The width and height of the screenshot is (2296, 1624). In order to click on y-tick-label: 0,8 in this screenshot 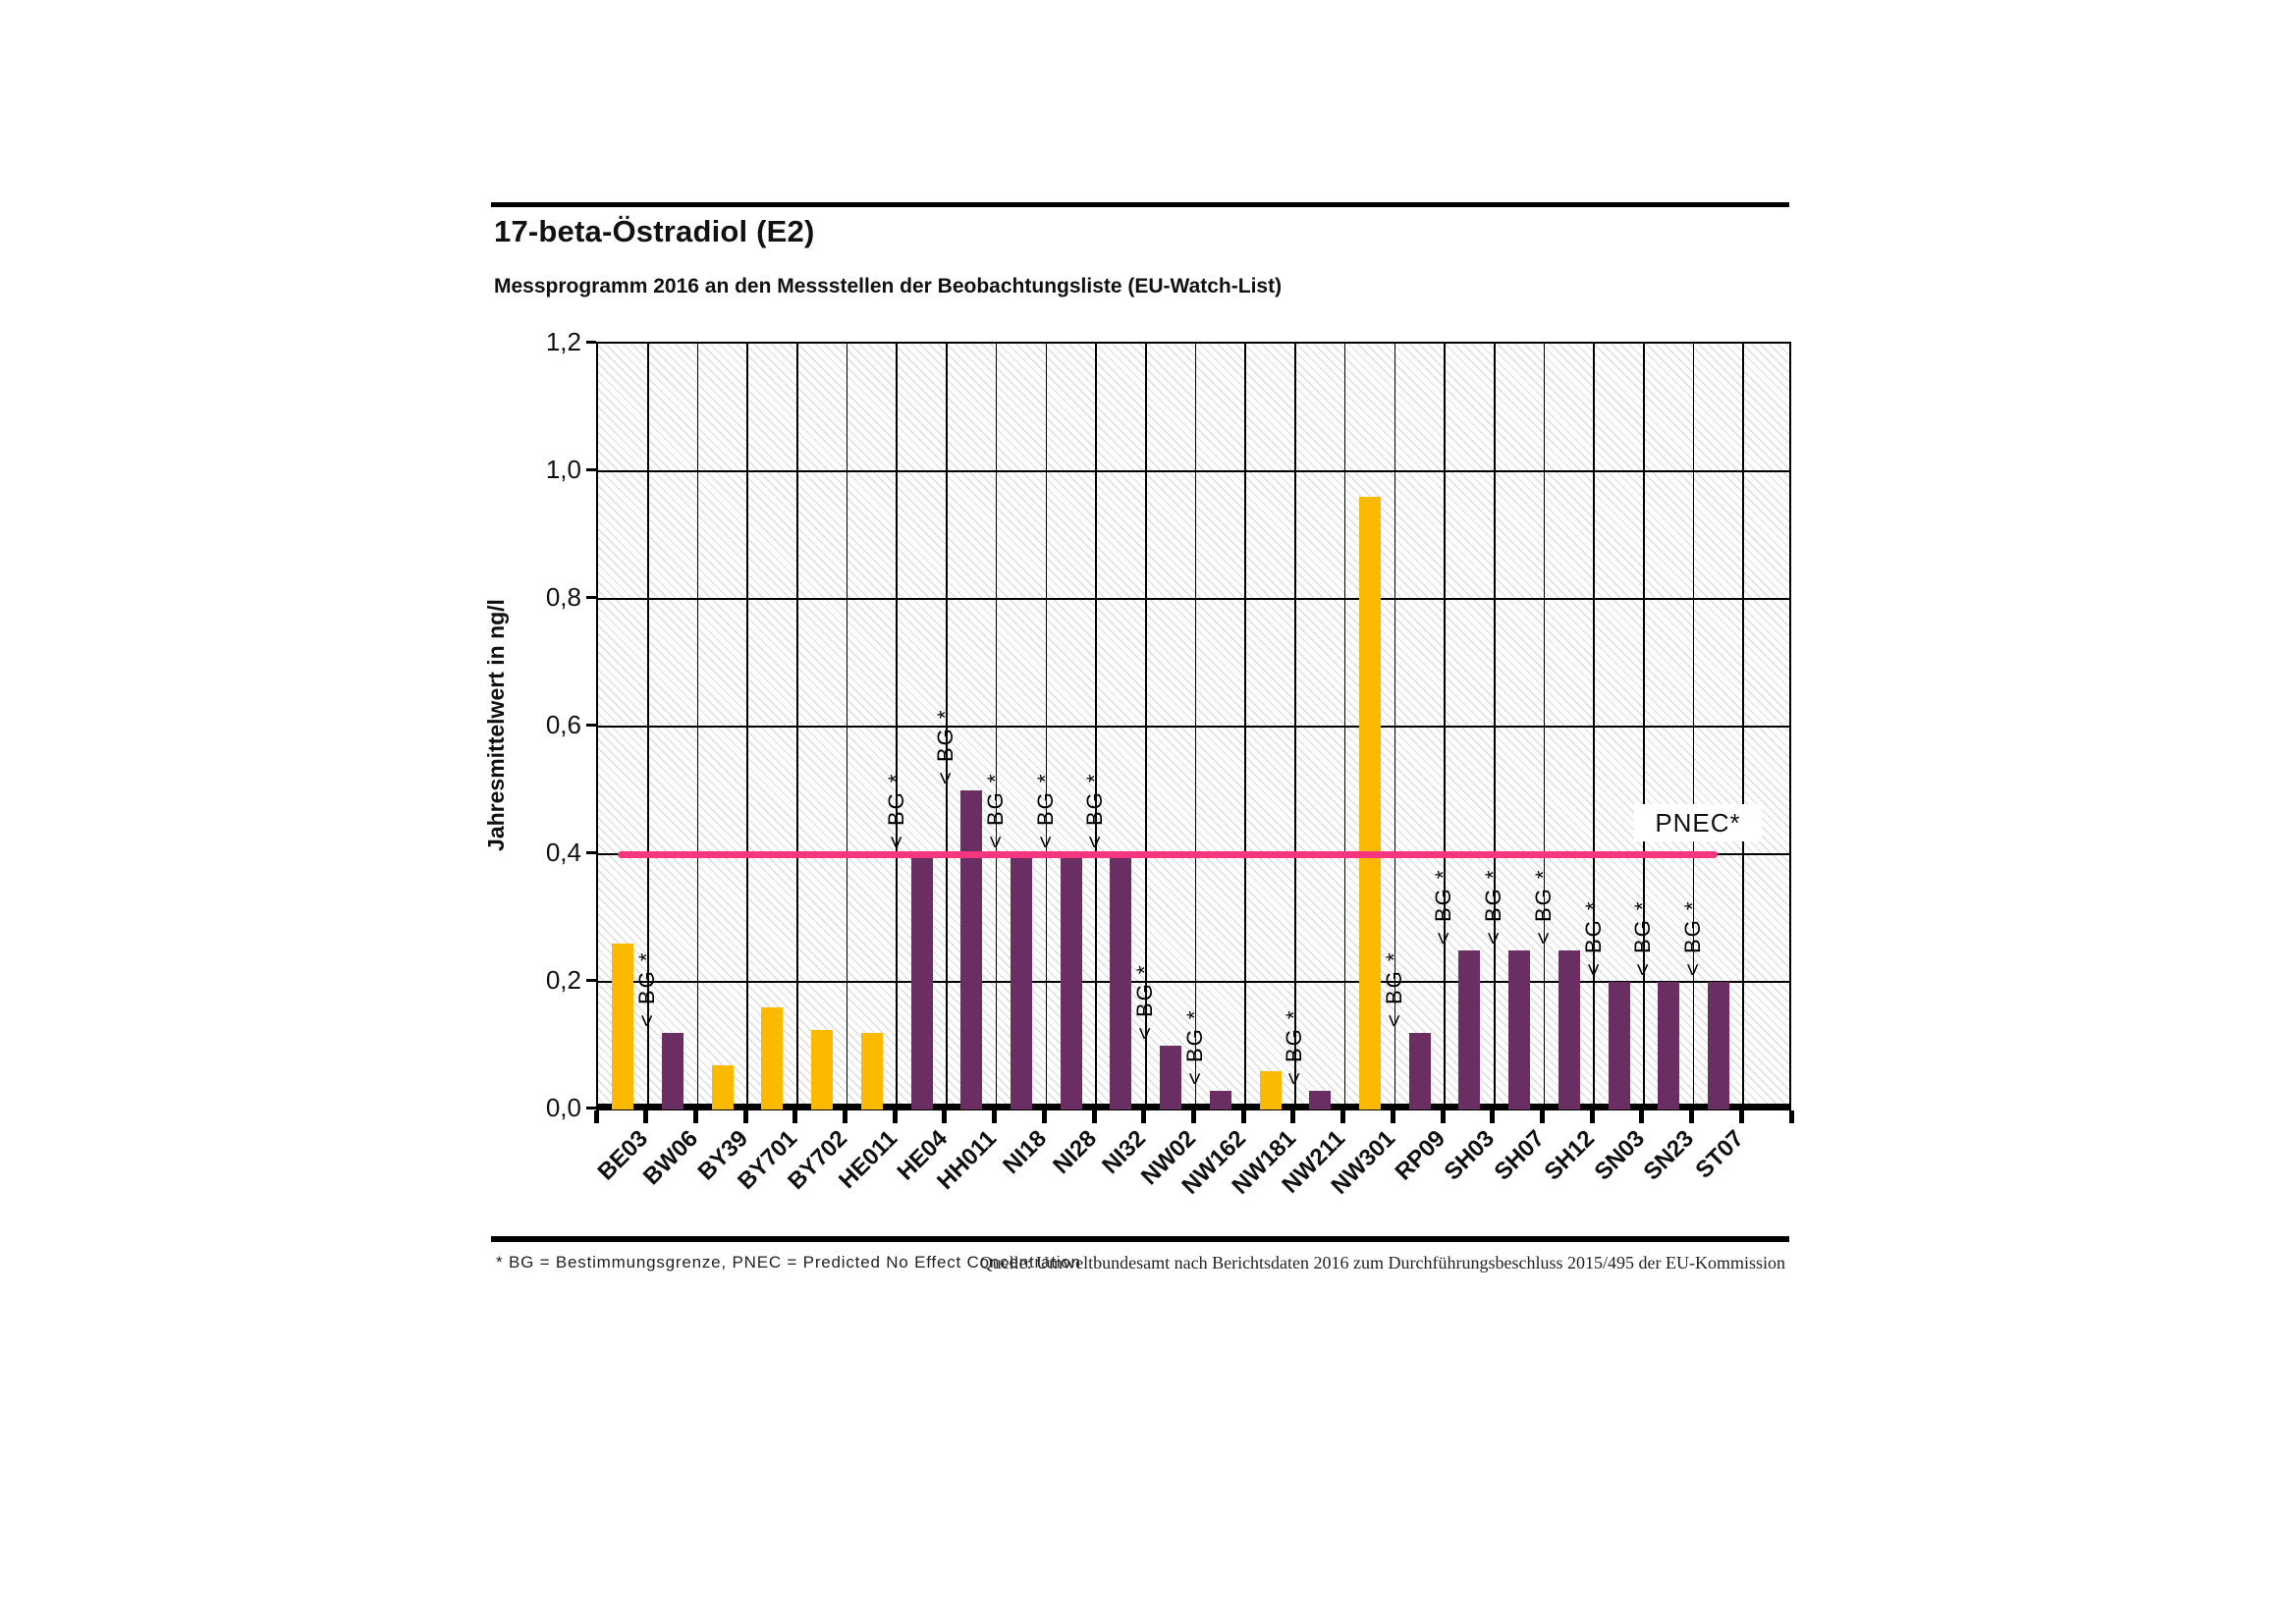, I will do `click(563, 597)`.